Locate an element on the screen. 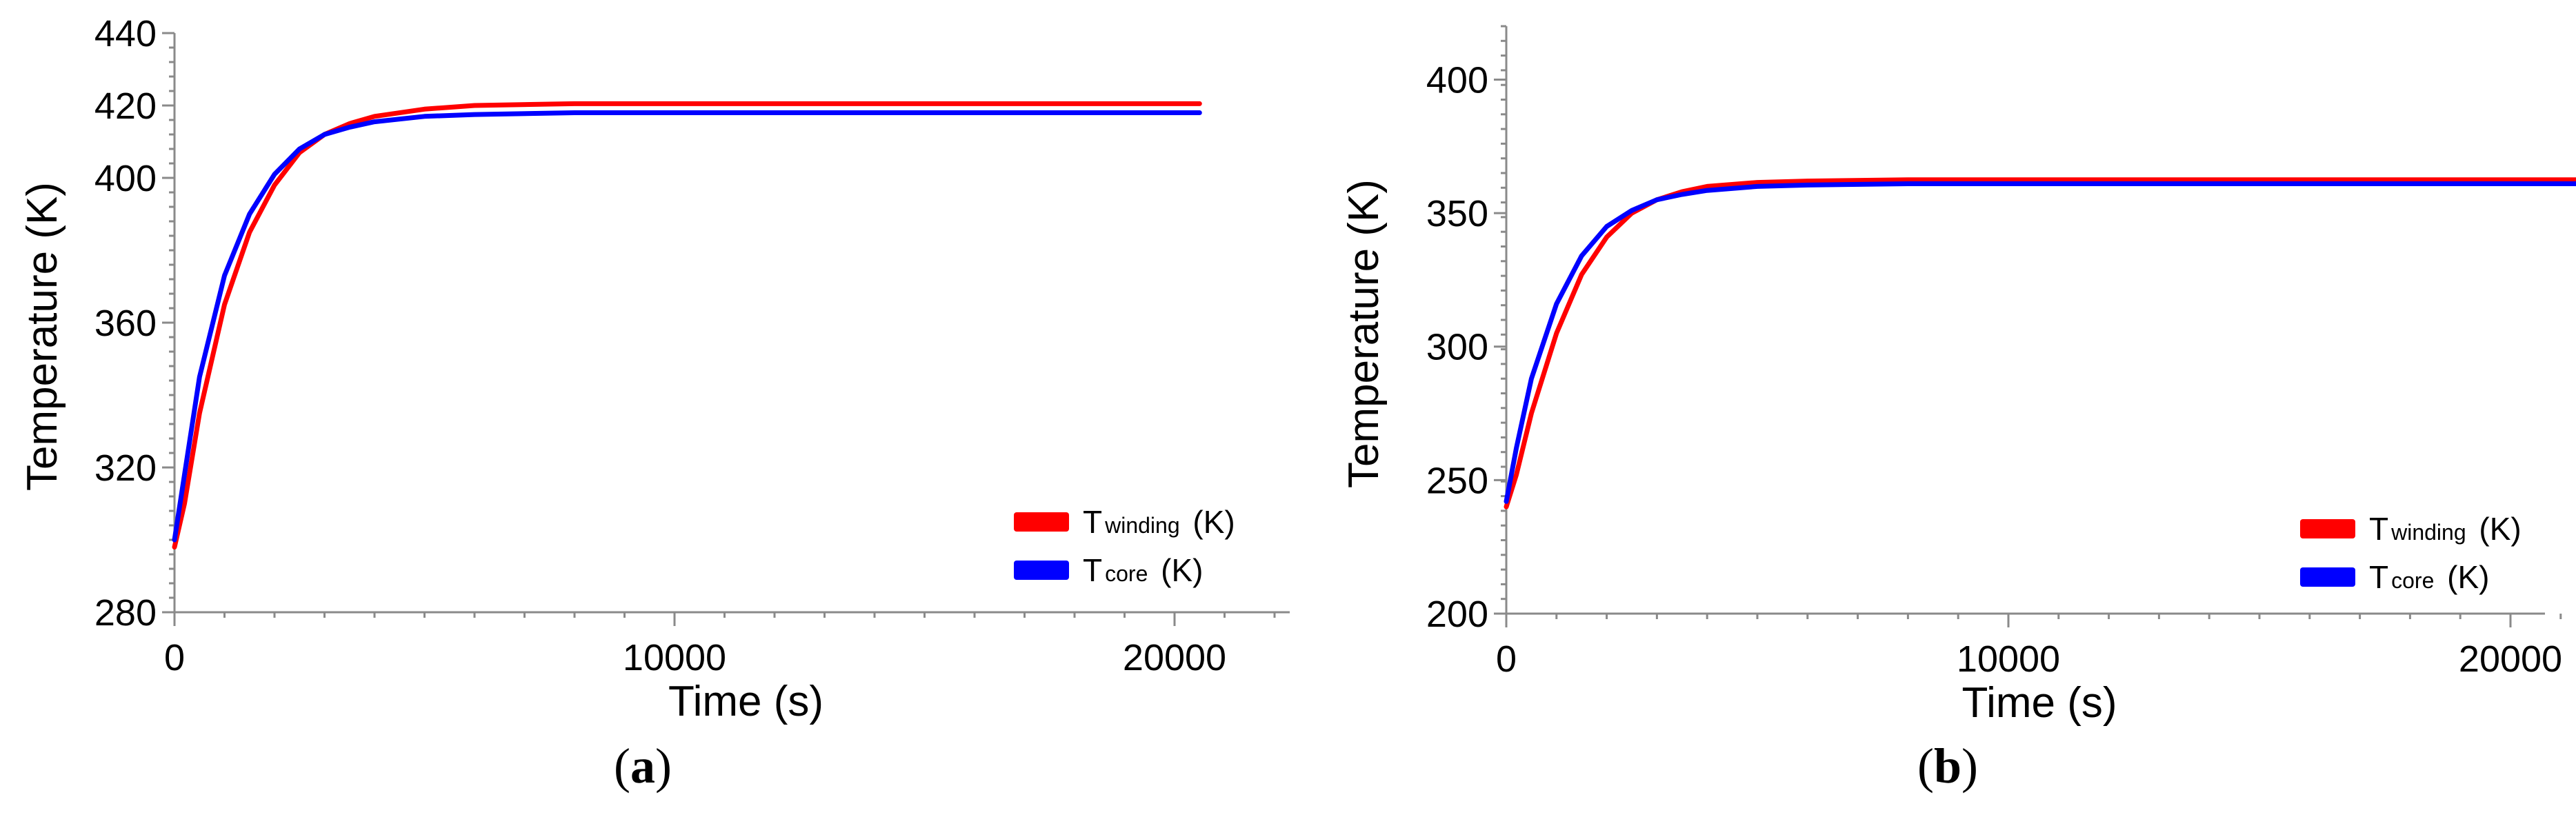 This screenshot has width=2576, height=837. panel-caption: (b) is located at coordinates (1947, 766).